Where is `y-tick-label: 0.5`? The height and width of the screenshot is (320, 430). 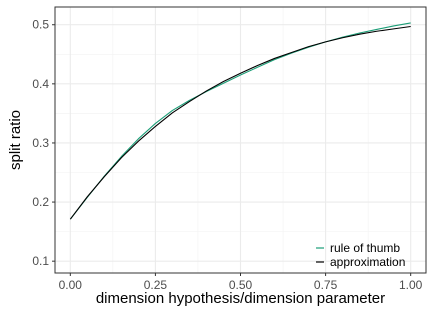
y-tick-label: 0.5 is located at coordinates (40, 25).